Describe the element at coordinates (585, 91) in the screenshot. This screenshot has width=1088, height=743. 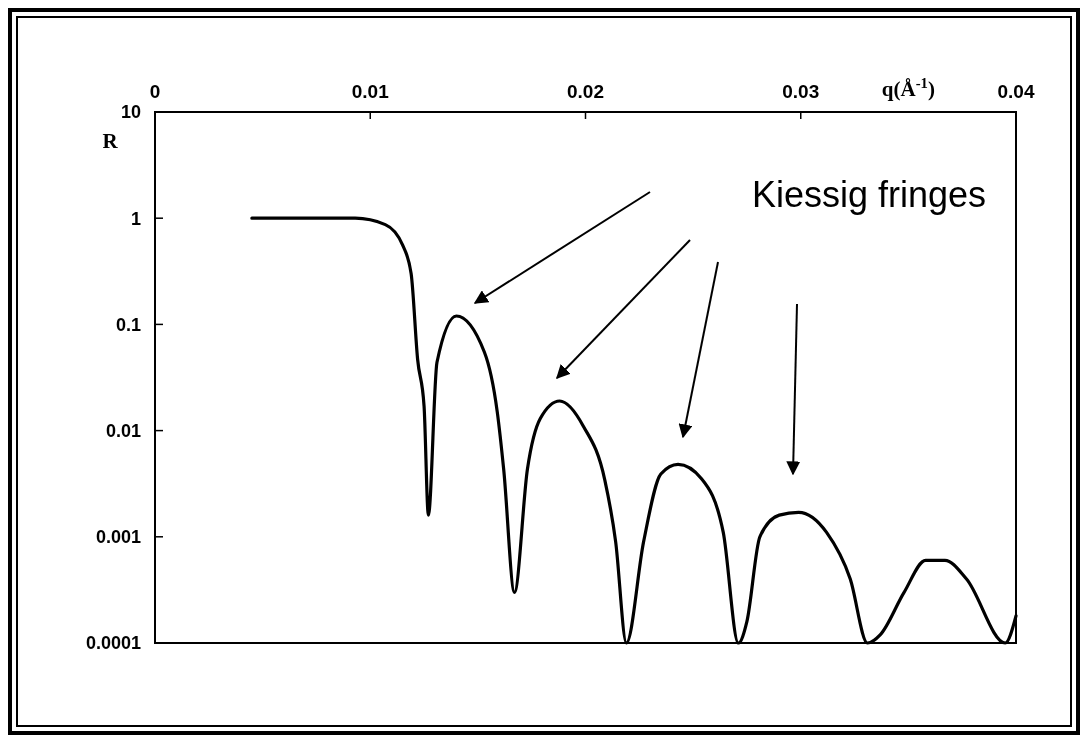
I see `x-tick-label: 0.02` at that location.